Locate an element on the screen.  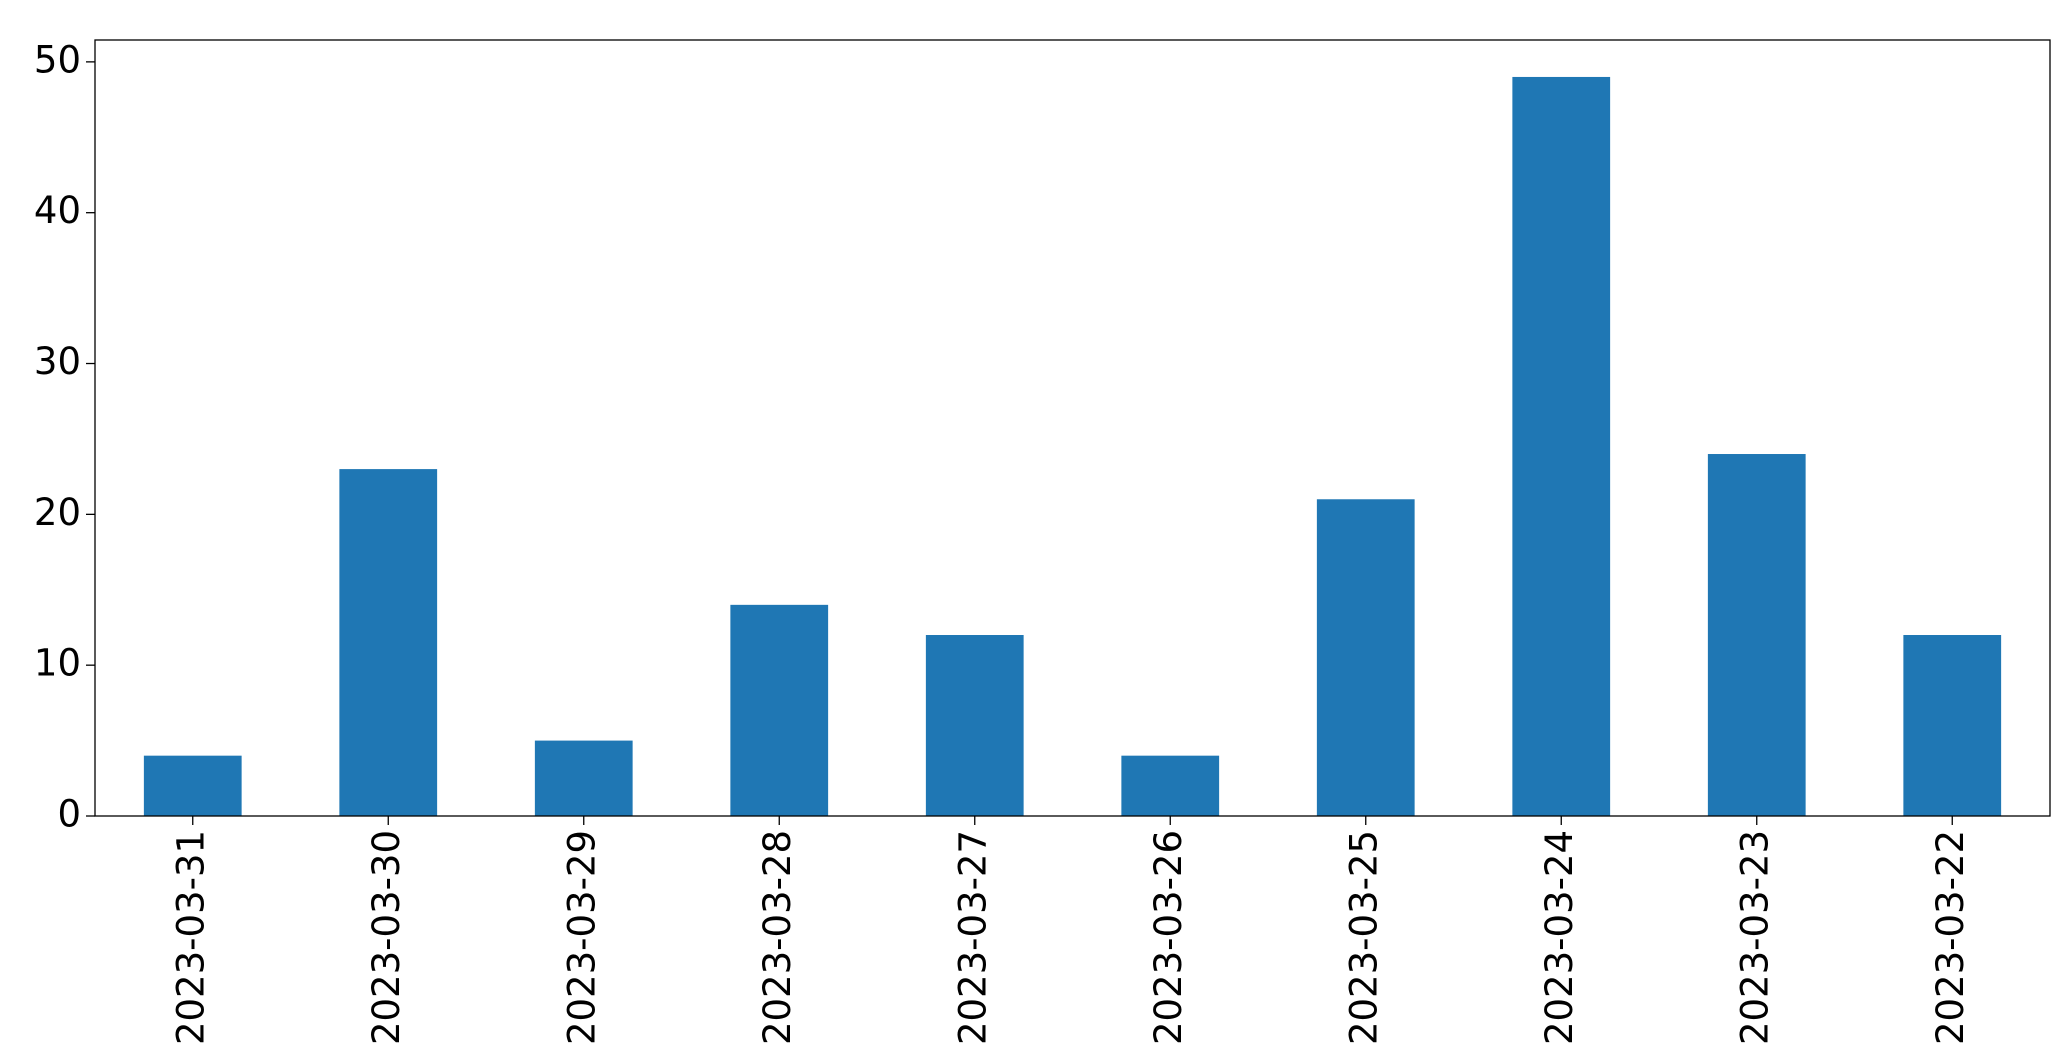
y-tick-label: 30 is located at coordinates (57, 361).